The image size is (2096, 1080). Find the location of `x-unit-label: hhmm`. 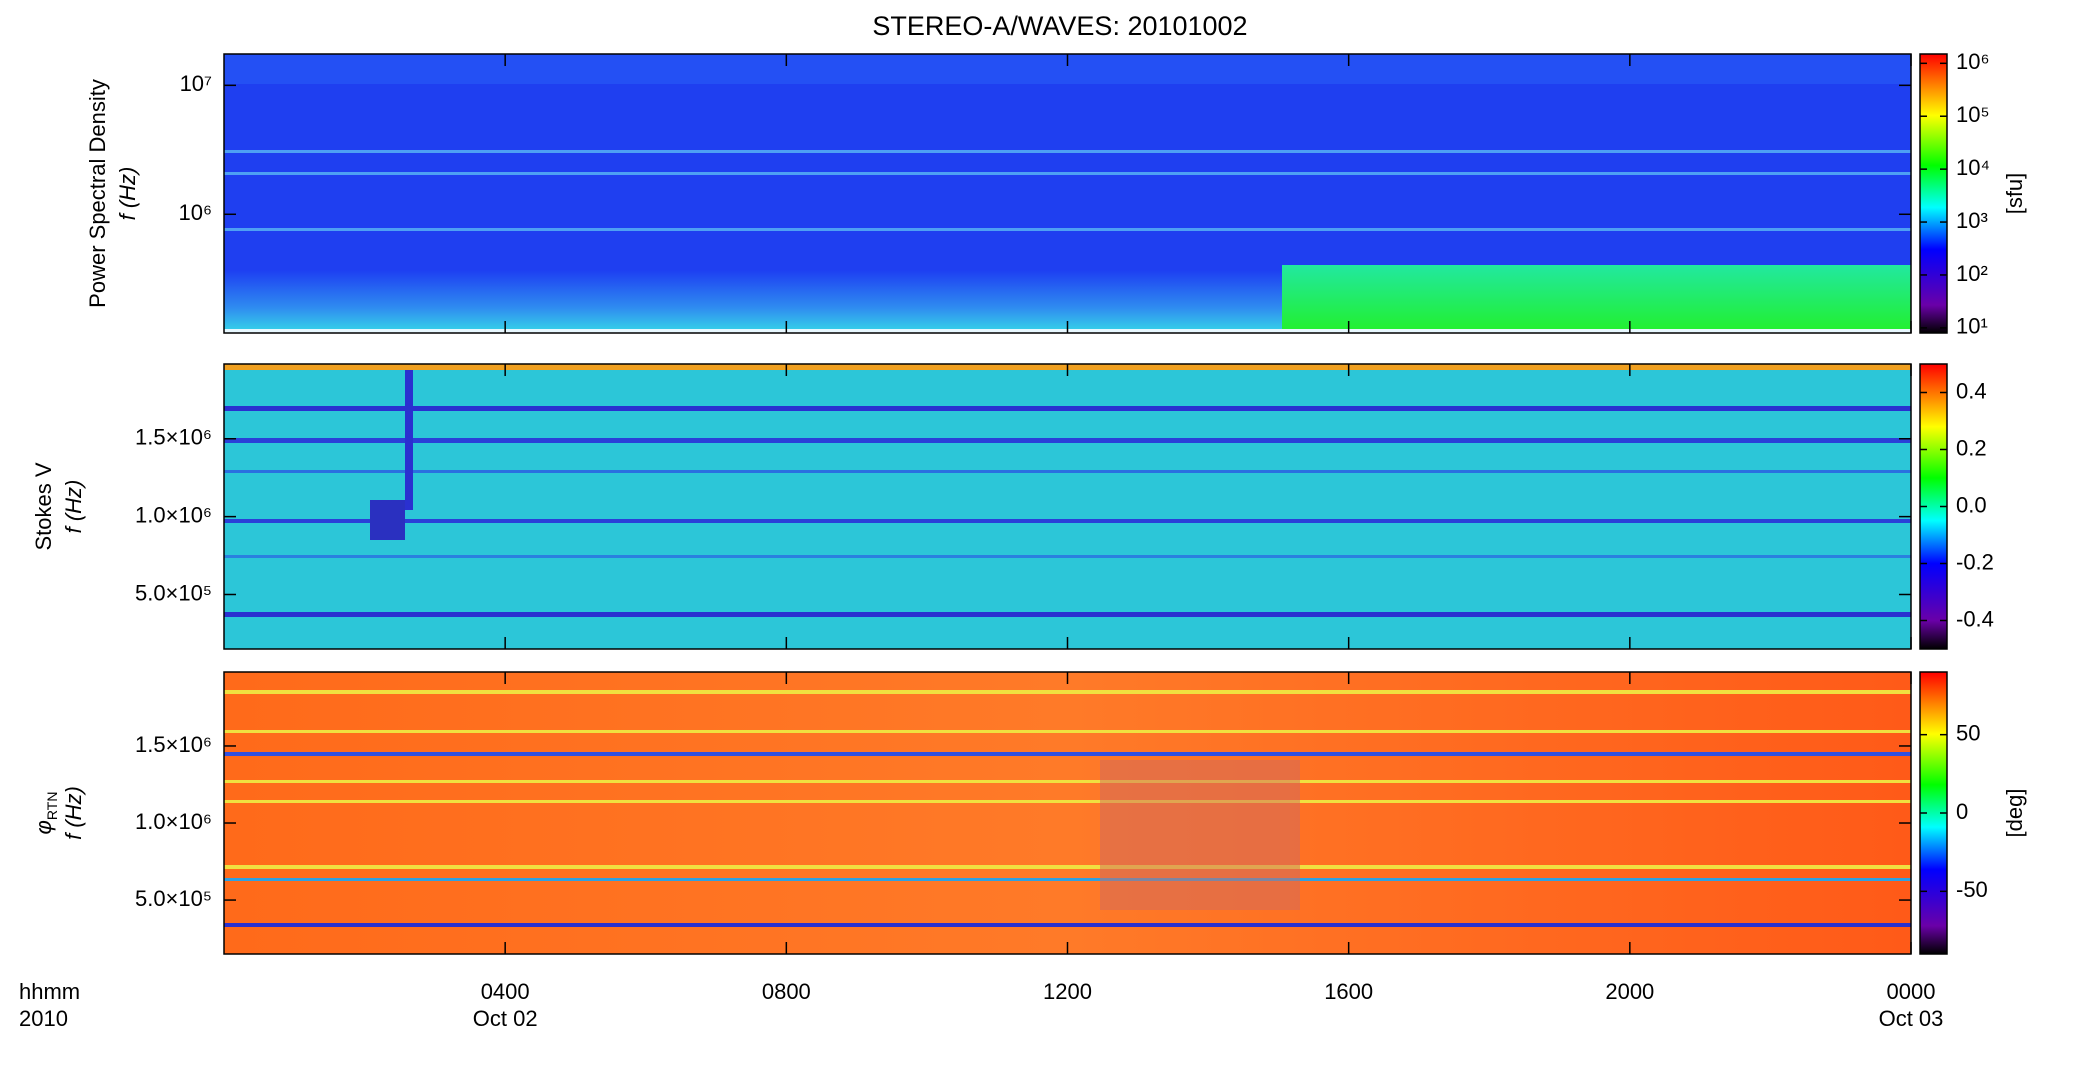

x-unit-label: hhmm is located at coordinates (49, 991).